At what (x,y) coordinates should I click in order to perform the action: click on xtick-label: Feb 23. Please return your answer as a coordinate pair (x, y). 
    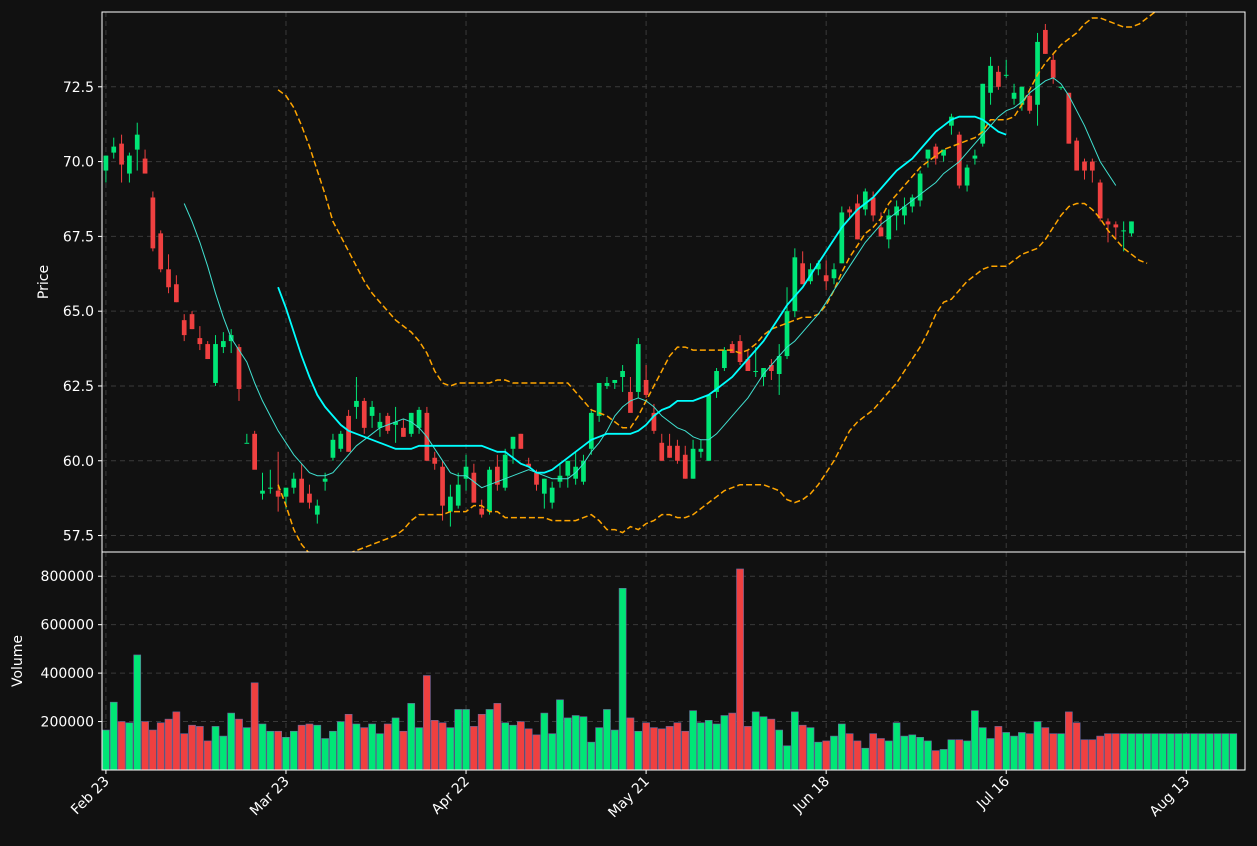
    Looking at the image, I should click on (90, 796).